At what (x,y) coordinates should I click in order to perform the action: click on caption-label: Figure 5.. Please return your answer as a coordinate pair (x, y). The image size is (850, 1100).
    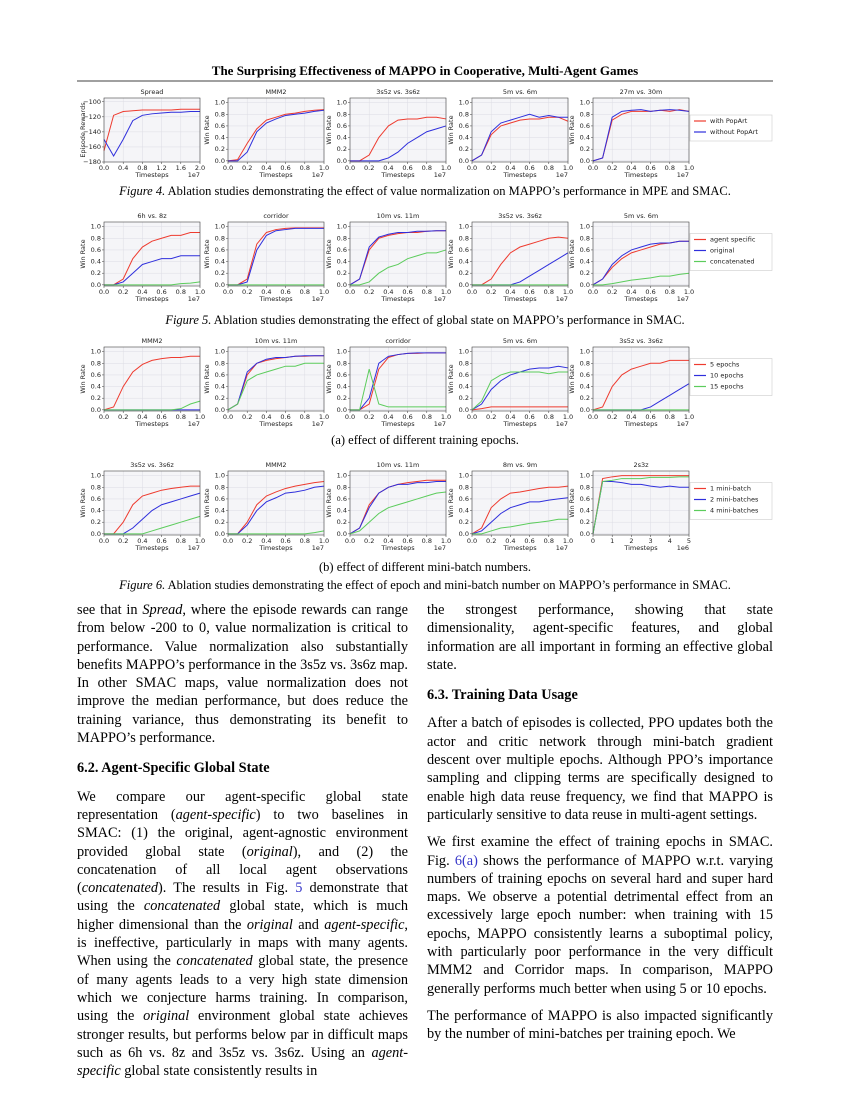
    Looking at the image, I should click on (187, 320).